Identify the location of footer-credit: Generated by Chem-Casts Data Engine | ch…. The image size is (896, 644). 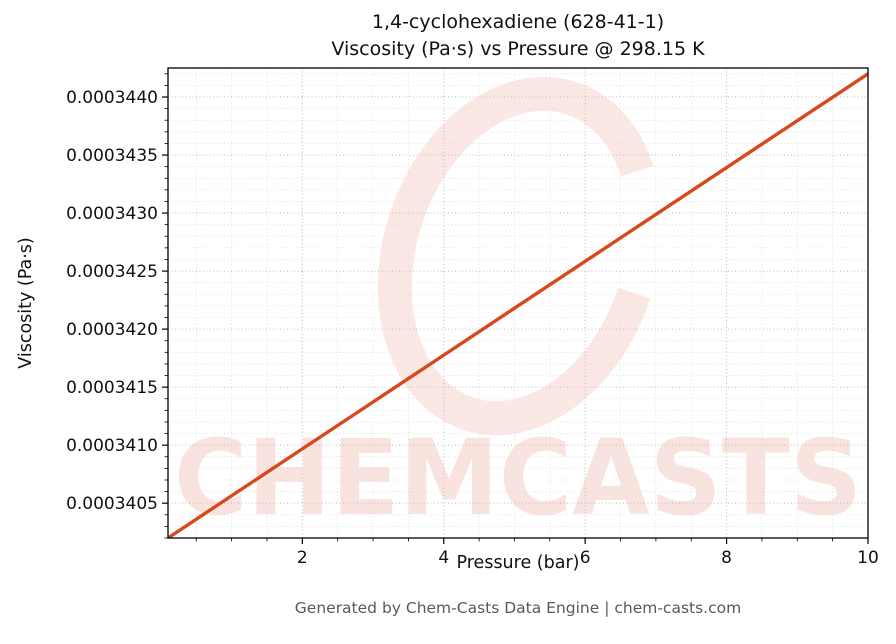
(518, 608).